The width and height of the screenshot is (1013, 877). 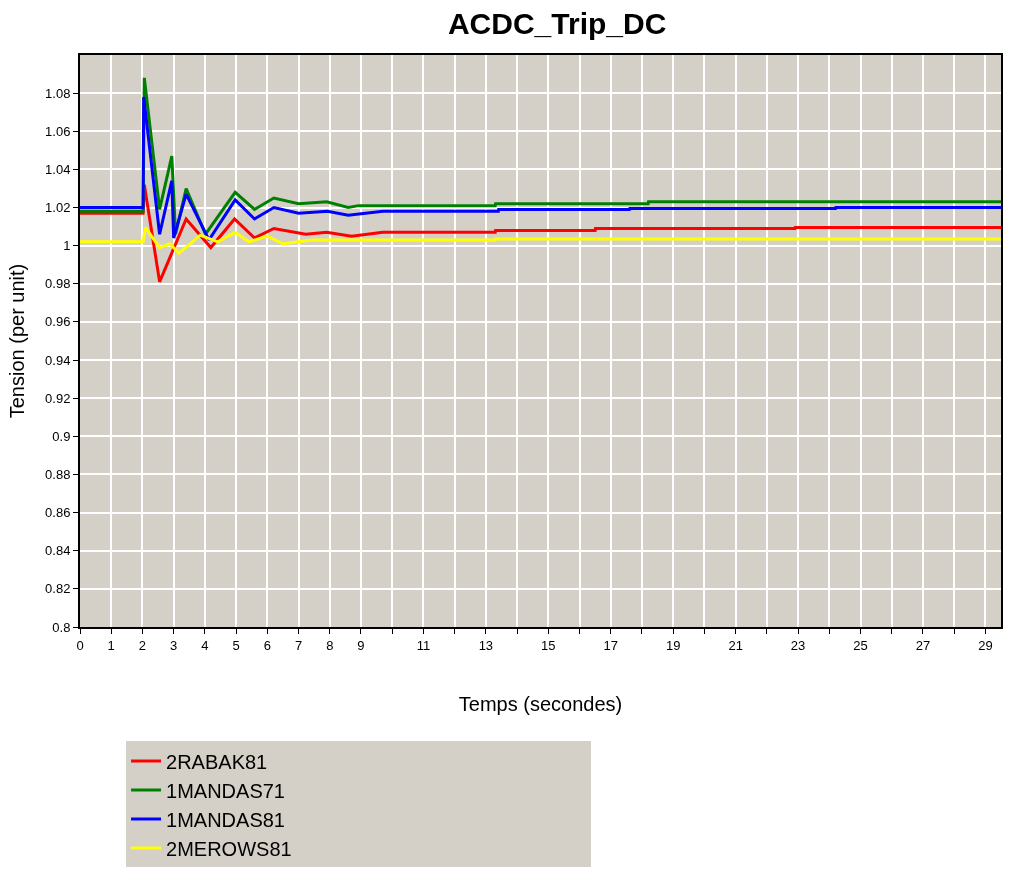 I want to click on legend-label: 1MANDAS71, so click(x=225, y=790).